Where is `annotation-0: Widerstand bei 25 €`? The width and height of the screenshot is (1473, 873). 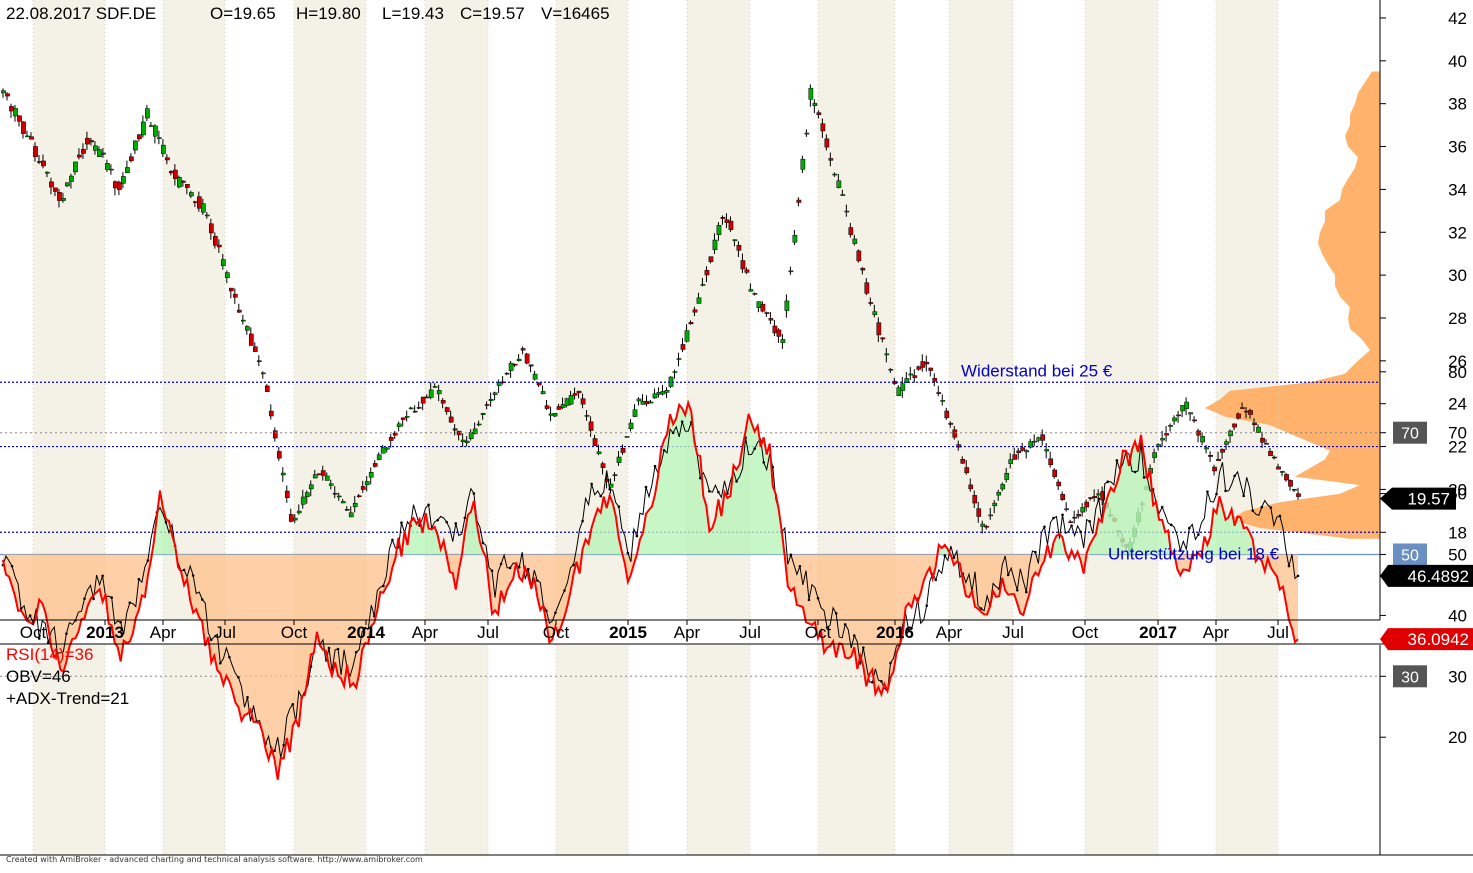 annotation-0: Widerstand bei 25 € is located at coordinates (1037, 370).